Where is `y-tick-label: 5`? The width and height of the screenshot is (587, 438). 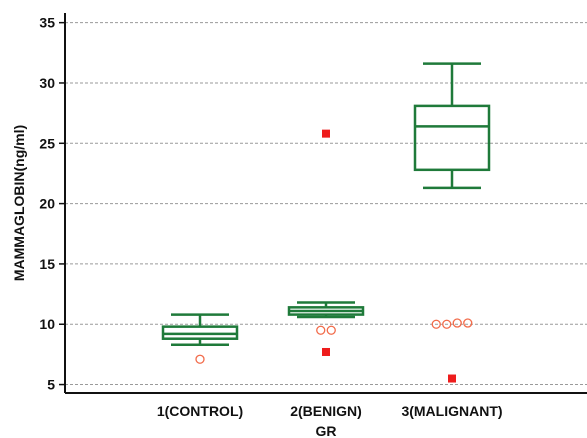
y-tick-label: 5 is located at coordinates (51, 385).